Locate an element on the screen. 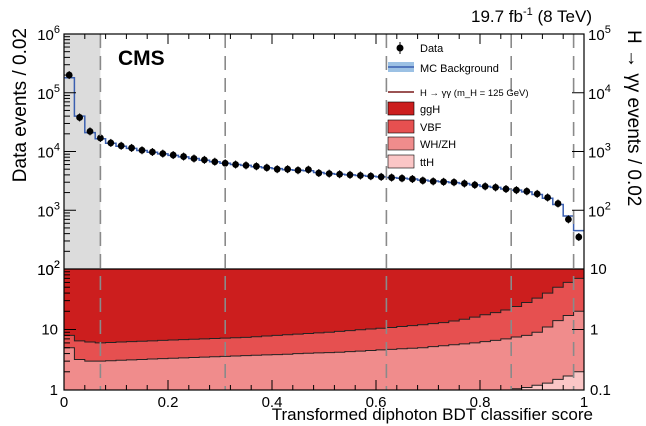  y-lower-right-tick-label: 0.1 is located at coordinates (600, 390).